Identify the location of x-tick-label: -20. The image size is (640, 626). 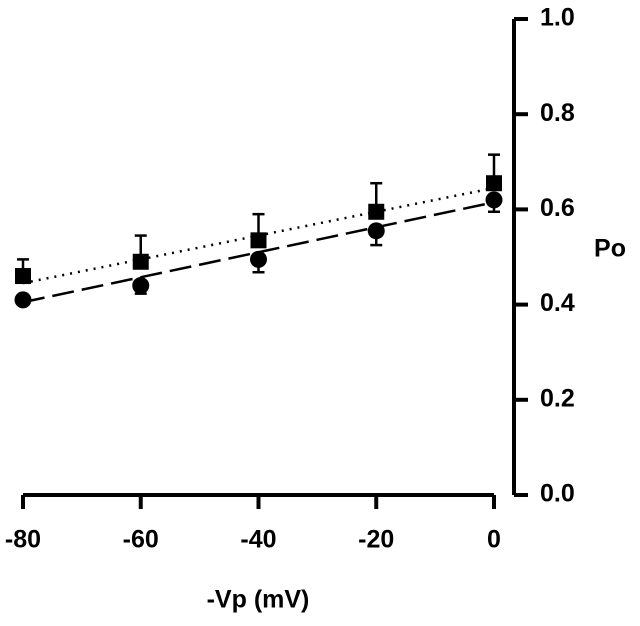
(376, 540).